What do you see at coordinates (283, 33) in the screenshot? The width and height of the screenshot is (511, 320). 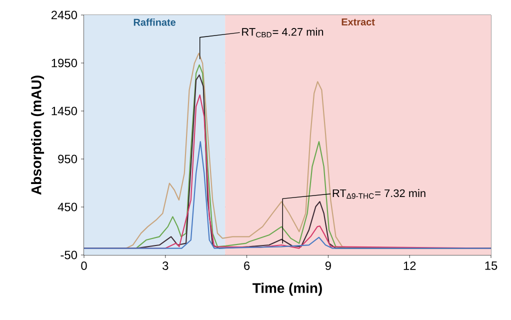 I see `annotation: RT$_{CBD}$= 4.27 min` at bounding box center [283, 33].